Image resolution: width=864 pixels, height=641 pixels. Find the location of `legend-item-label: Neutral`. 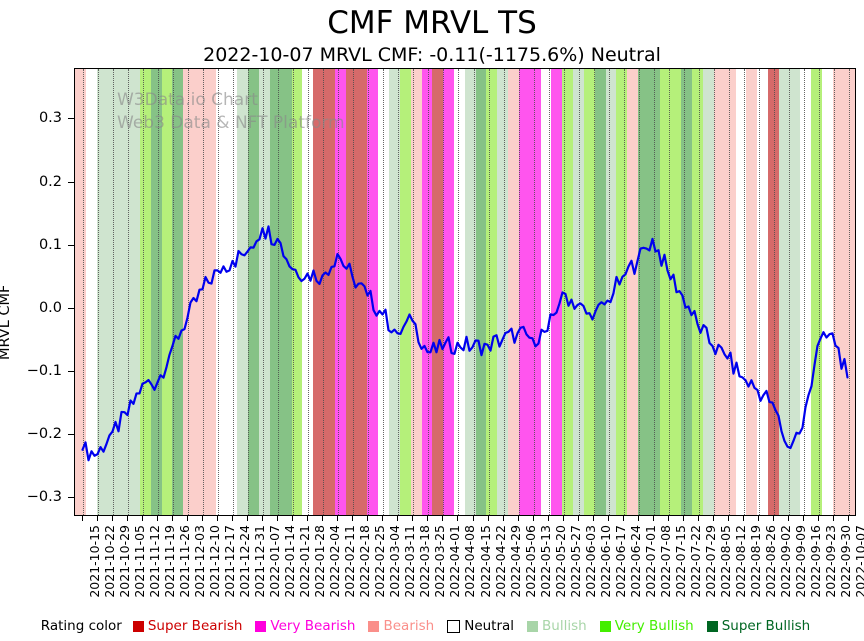

legend-item-label: Neutral is located at coordinates (489, 626).